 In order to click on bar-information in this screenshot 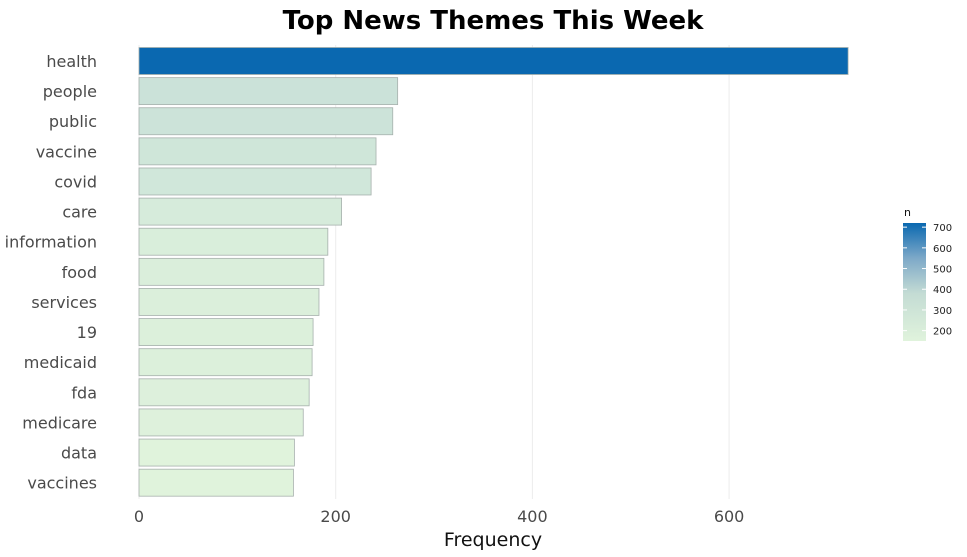, I will do `click(233, 241)`.